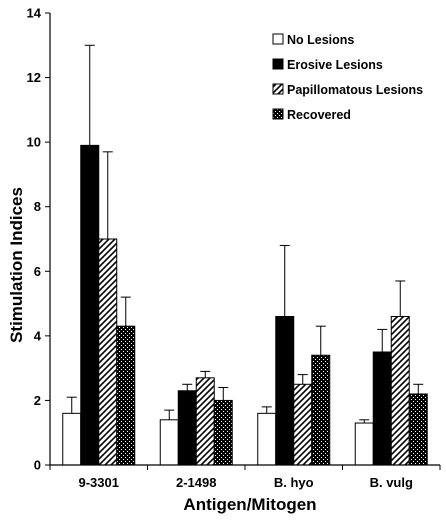  Describe the element at coordinates (278, 64) in the screenshot. I see `legend-swatch-erosive-lesions` at that location.